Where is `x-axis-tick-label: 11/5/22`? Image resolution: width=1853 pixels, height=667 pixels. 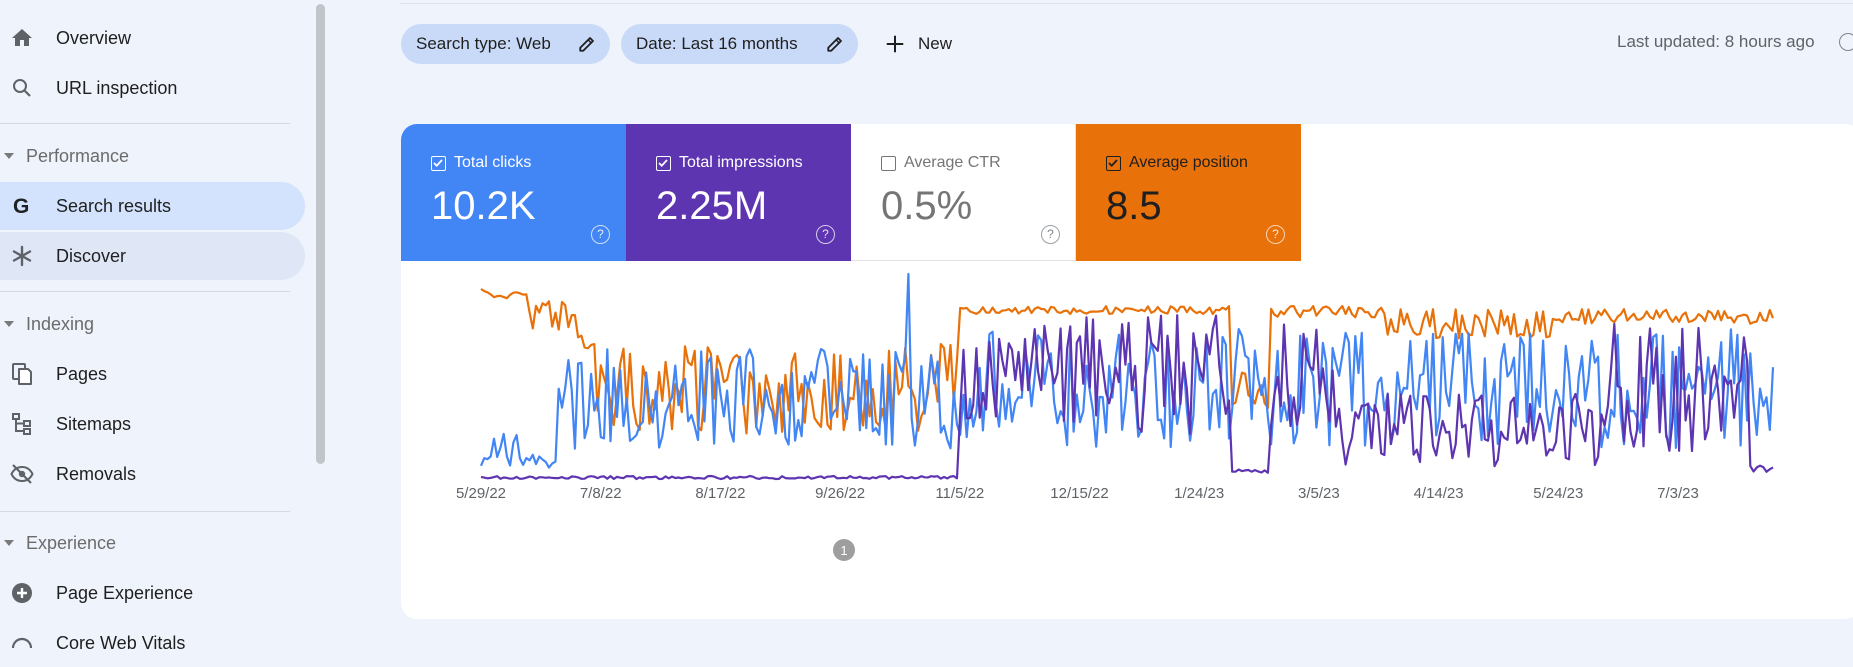
x-axis-tick-label: 11/5/22 is located at coordinates (959, 493).